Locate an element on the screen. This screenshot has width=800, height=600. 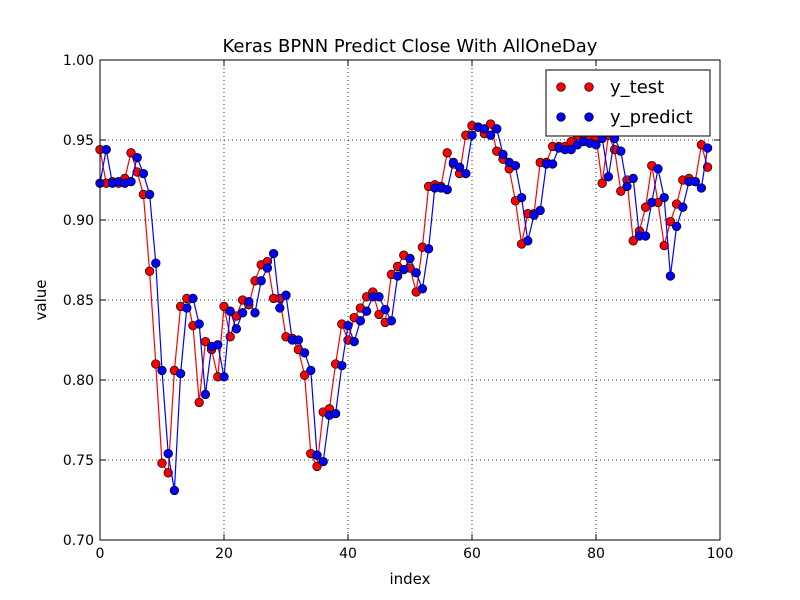
y-tick-label: 0.95 is located at coordinates (78, 141).